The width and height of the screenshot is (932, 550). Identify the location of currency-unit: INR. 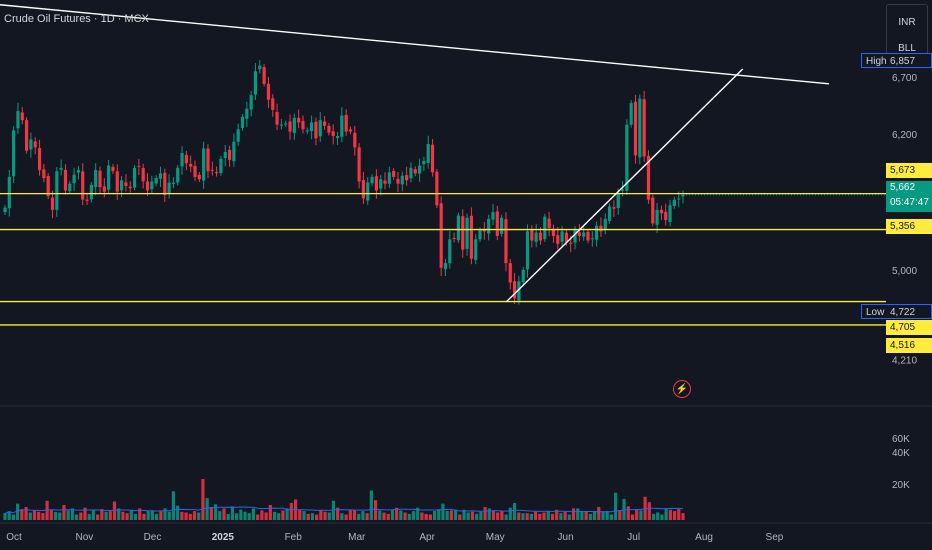
(907, 22).